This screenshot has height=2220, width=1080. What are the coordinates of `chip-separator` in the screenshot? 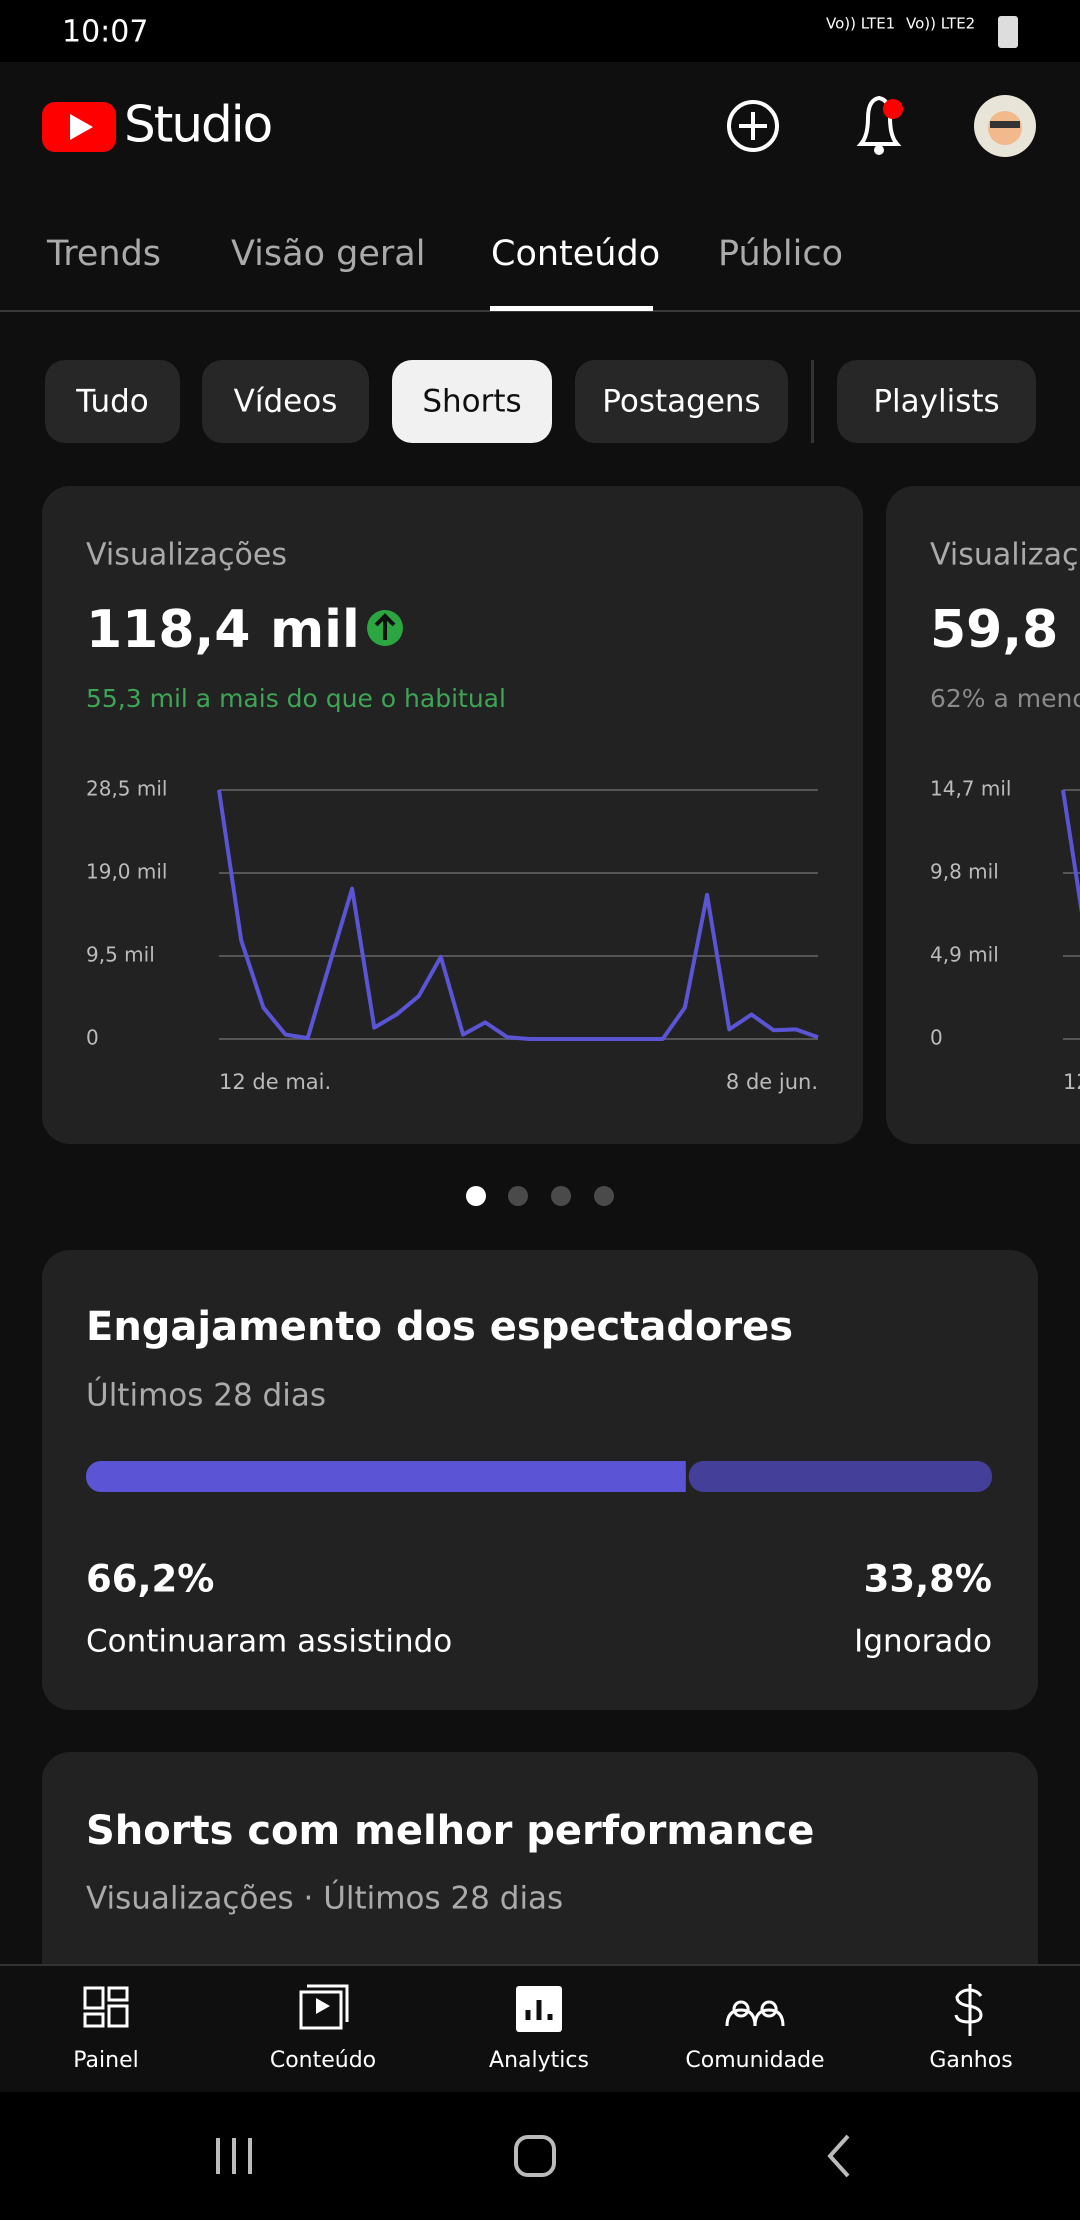 It's located at (812, 401).